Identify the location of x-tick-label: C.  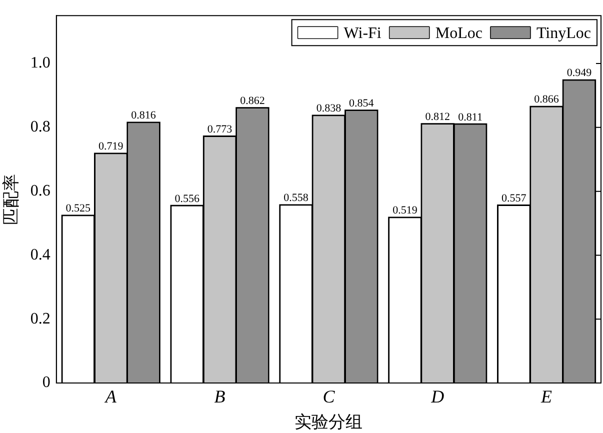
(329, 396).